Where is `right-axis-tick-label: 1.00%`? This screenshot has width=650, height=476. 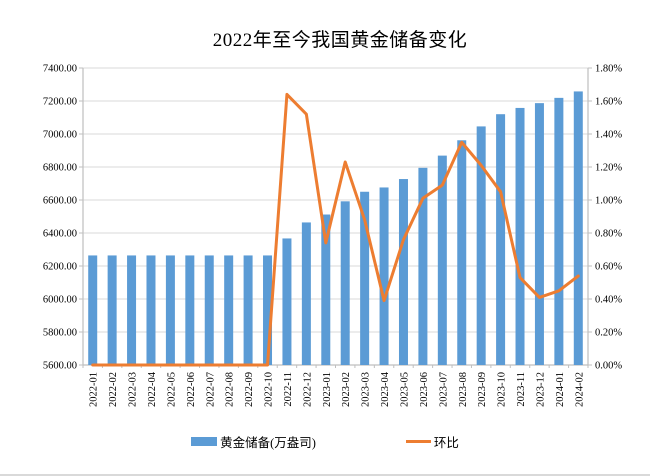 right-axis-tick-label: 1.00% is located at coordinates (608, 201).